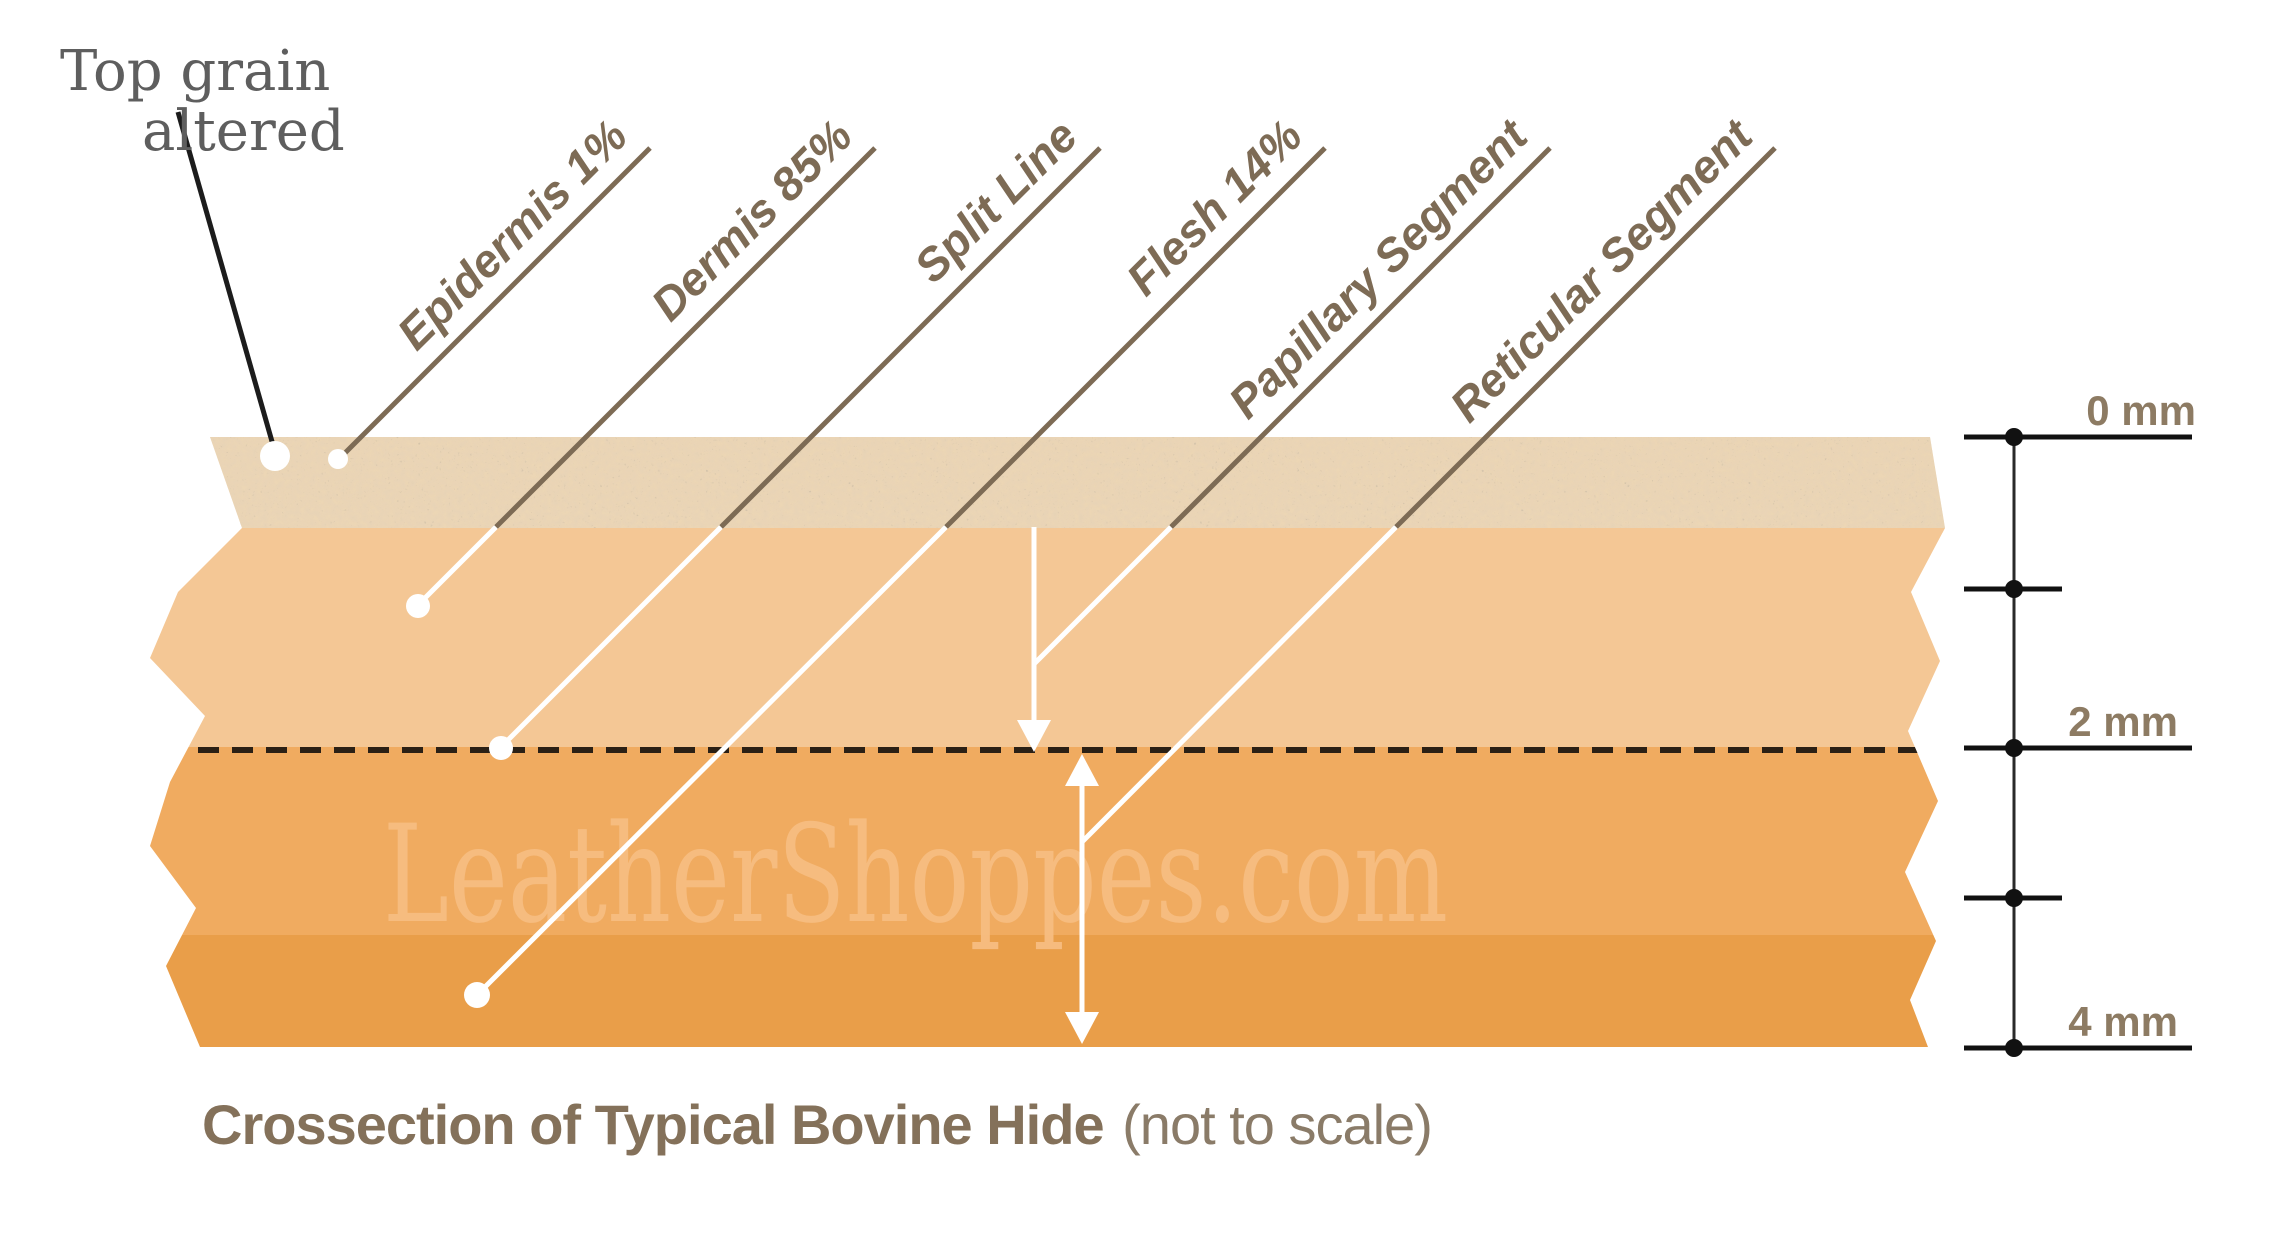 Image resolution: width=2271 pixels, height=1238 pixels. What do you see at coordinates (711, 761) in the screenshot?
I see `flesh-leader-lower` at bounding box center [711, 761].